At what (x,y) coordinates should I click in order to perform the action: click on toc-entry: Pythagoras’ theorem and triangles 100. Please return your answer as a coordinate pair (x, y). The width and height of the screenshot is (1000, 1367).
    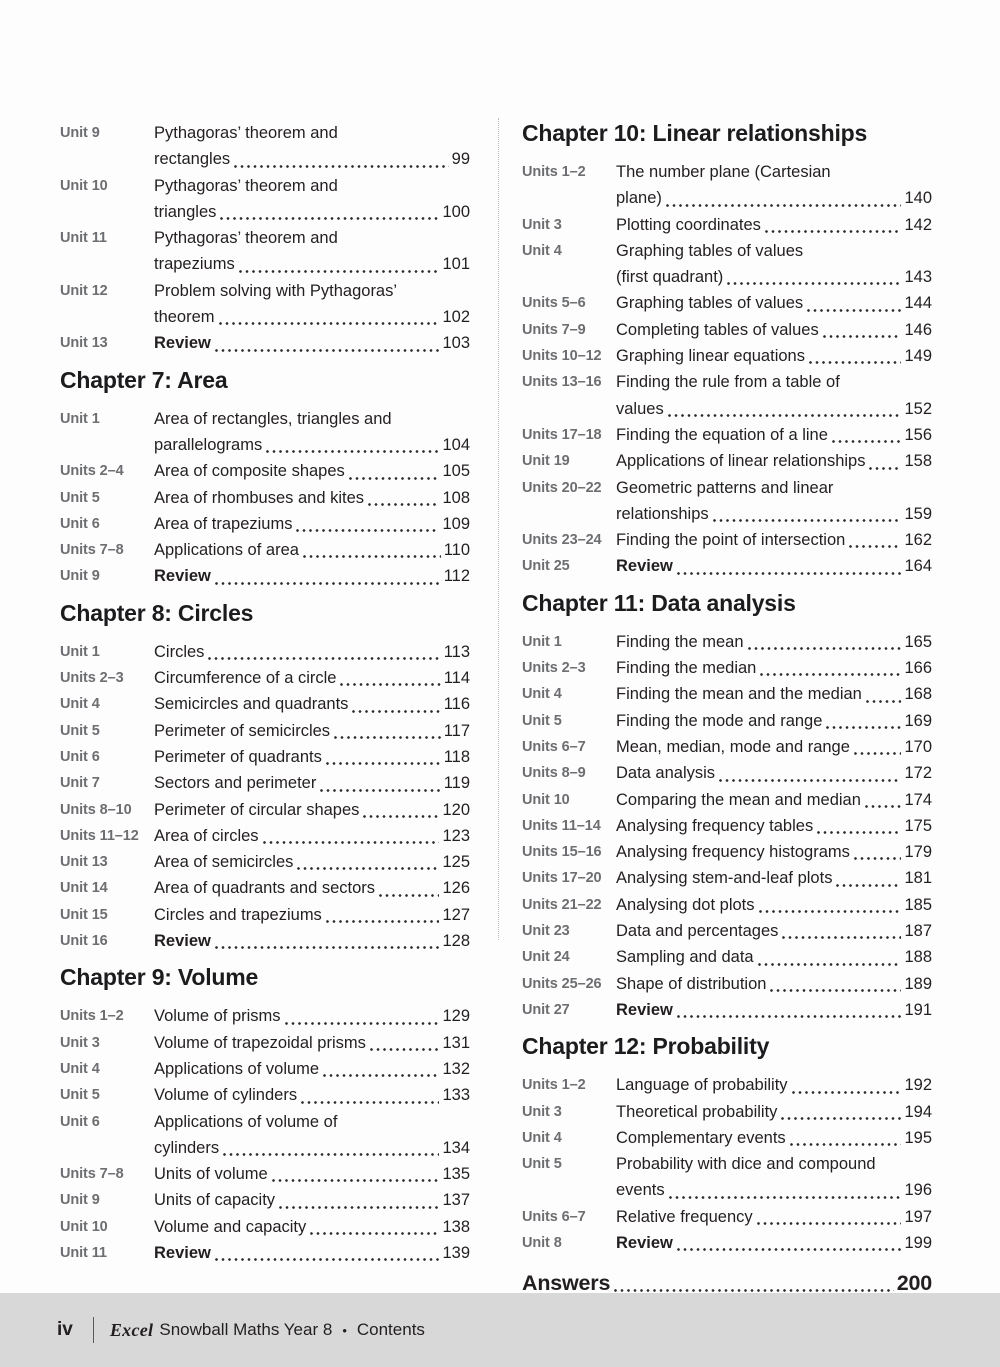
    Looking at the image, I should click on (312, 199).